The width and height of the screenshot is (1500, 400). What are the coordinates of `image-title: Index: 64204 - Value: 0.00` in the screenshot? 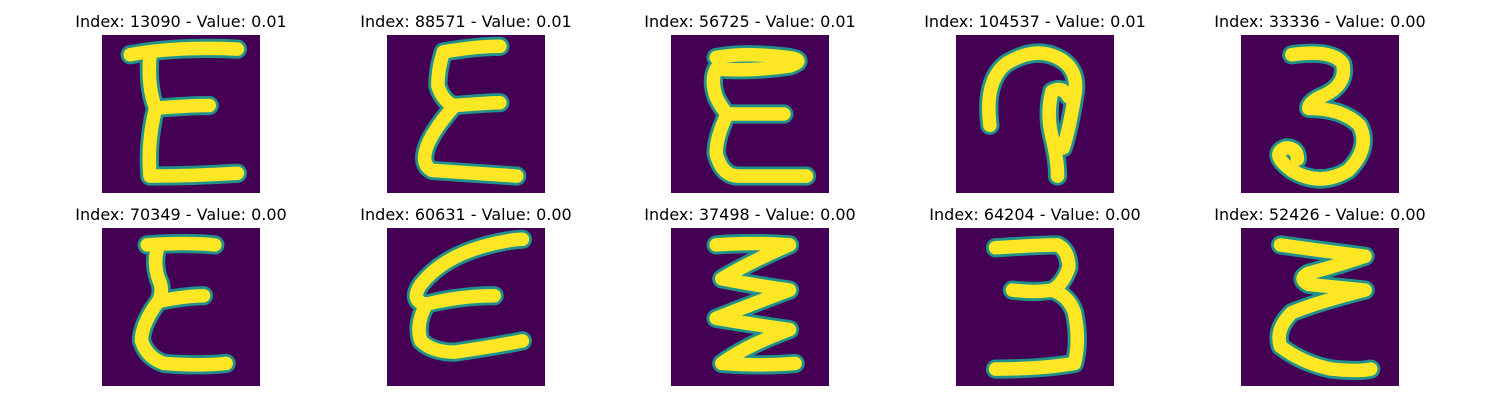 It's located at (1035, 215).